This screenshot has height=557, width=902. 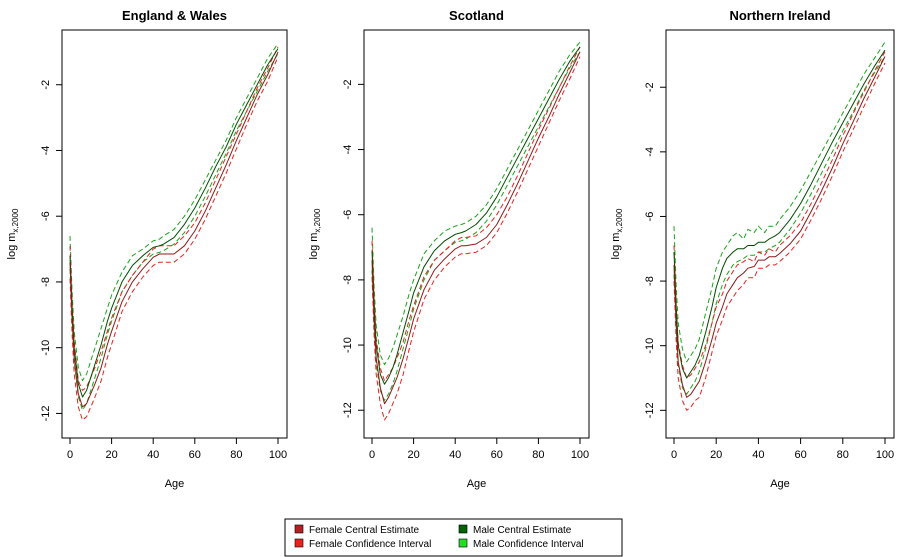 I want to click on legend-label: Male Confidence Interval, so click(x=528, y=544).